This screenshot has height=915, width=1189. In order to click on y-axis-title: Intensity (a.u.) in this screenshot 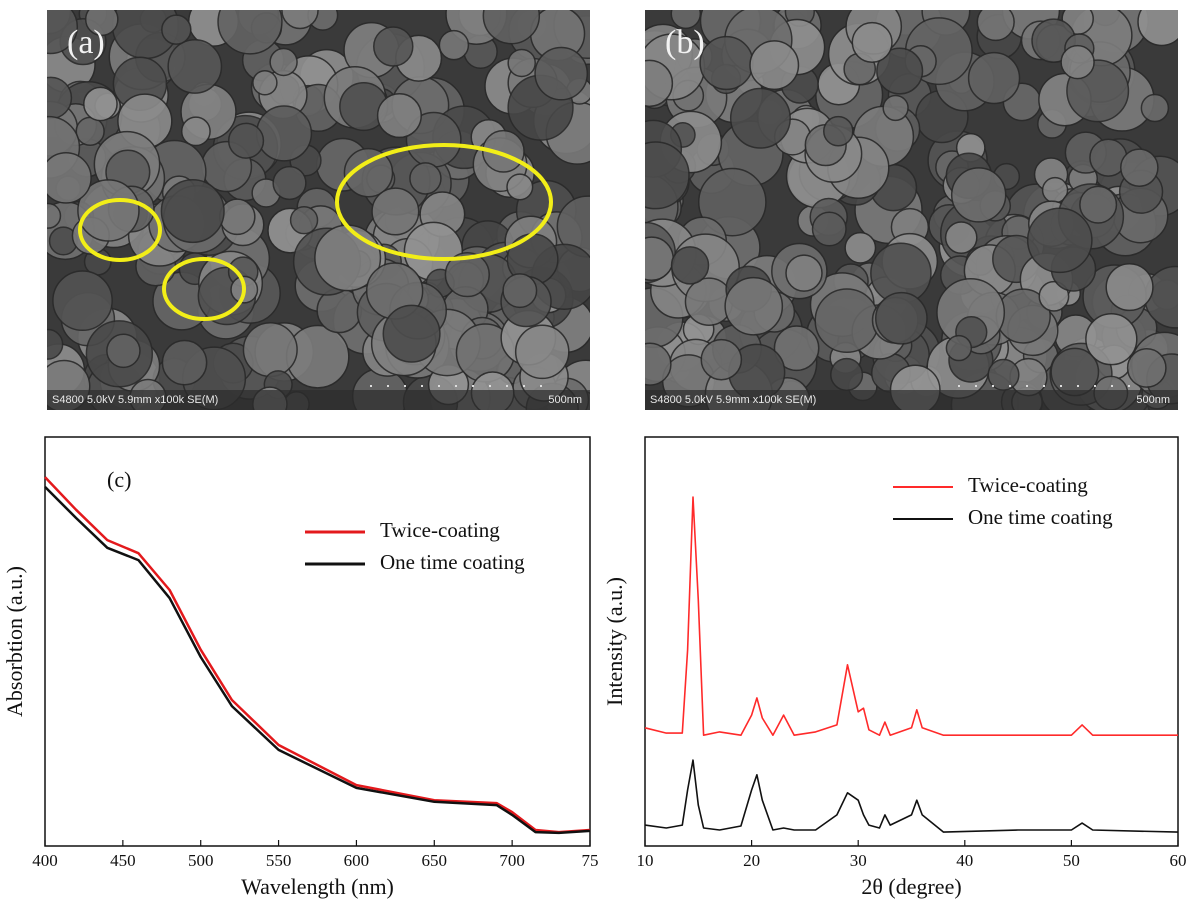, I will do `click(614, 641)`.